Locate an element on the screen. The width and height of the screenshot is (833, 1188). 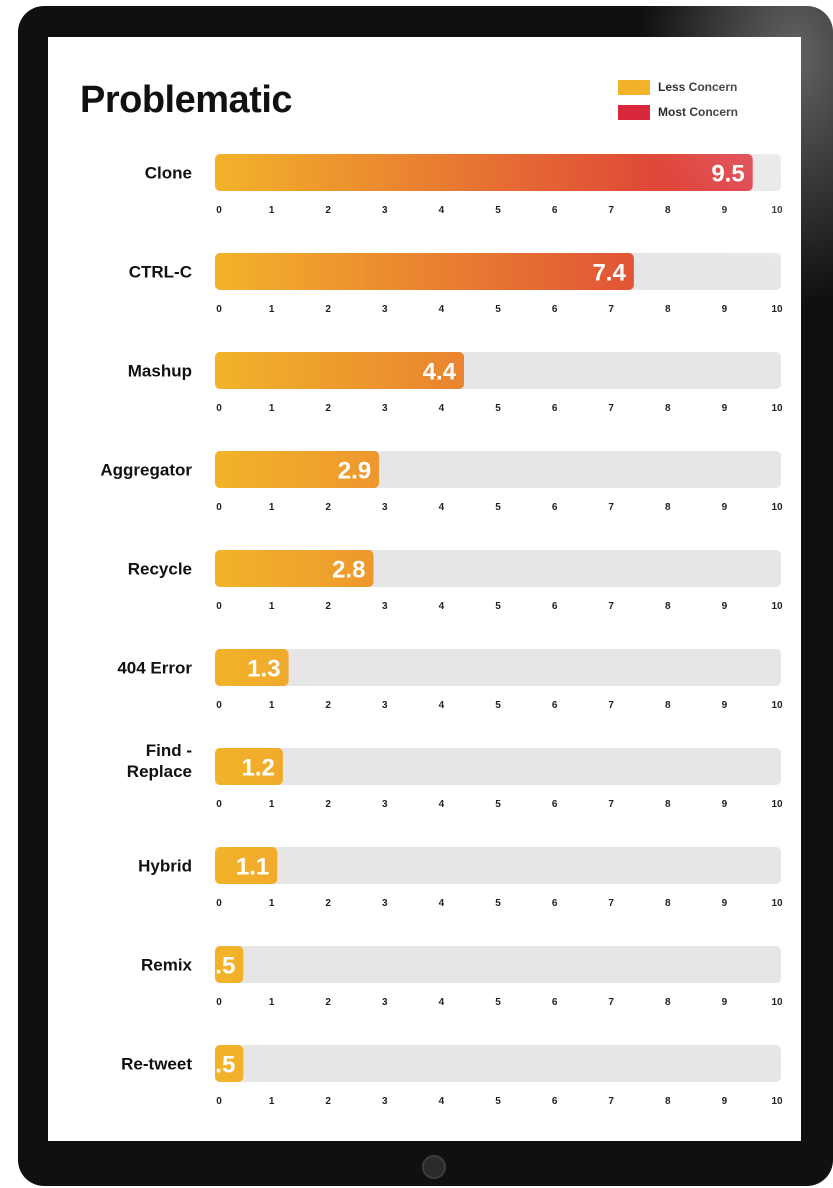
tick-label-404-error-3: 3 is located at coordinates (385, 705).